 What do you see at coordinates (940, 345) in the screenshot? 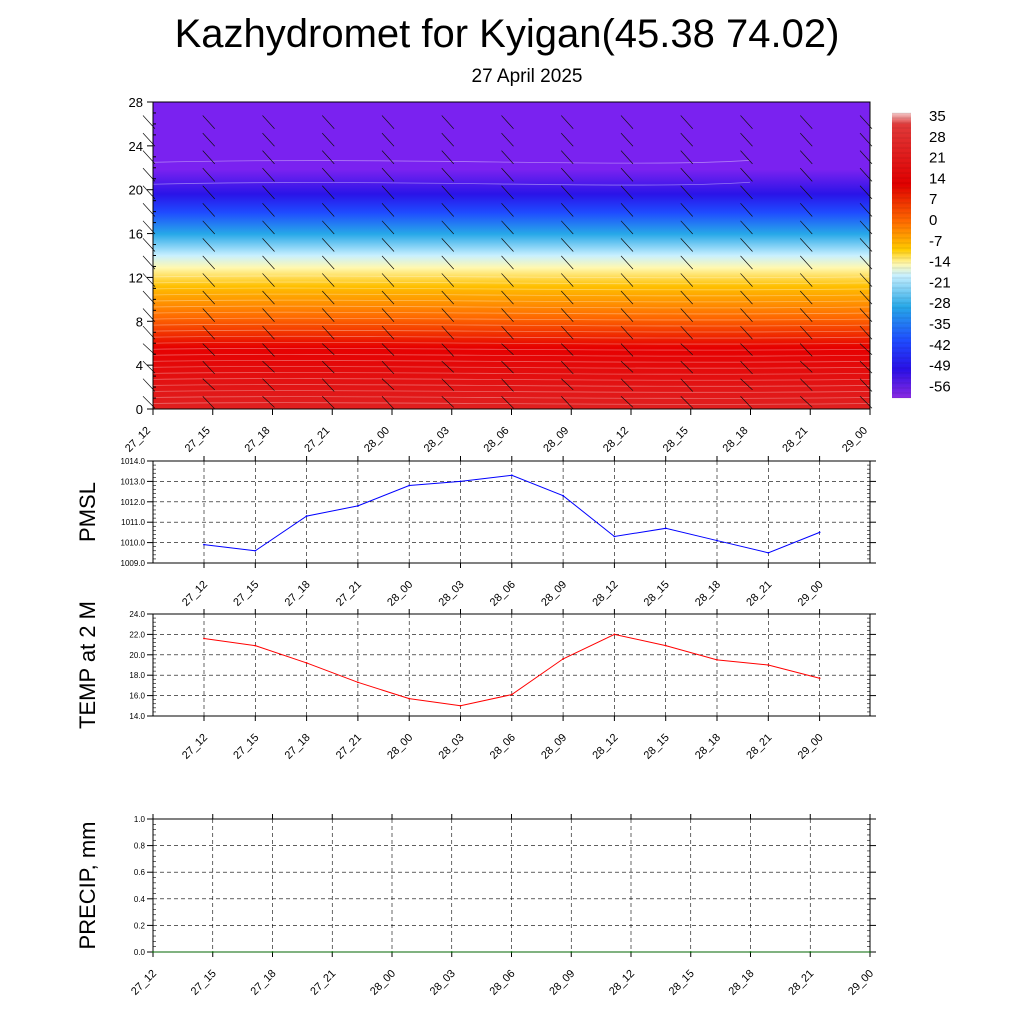
I see `colorbar-label: -42` at bounding box center [940, 345].